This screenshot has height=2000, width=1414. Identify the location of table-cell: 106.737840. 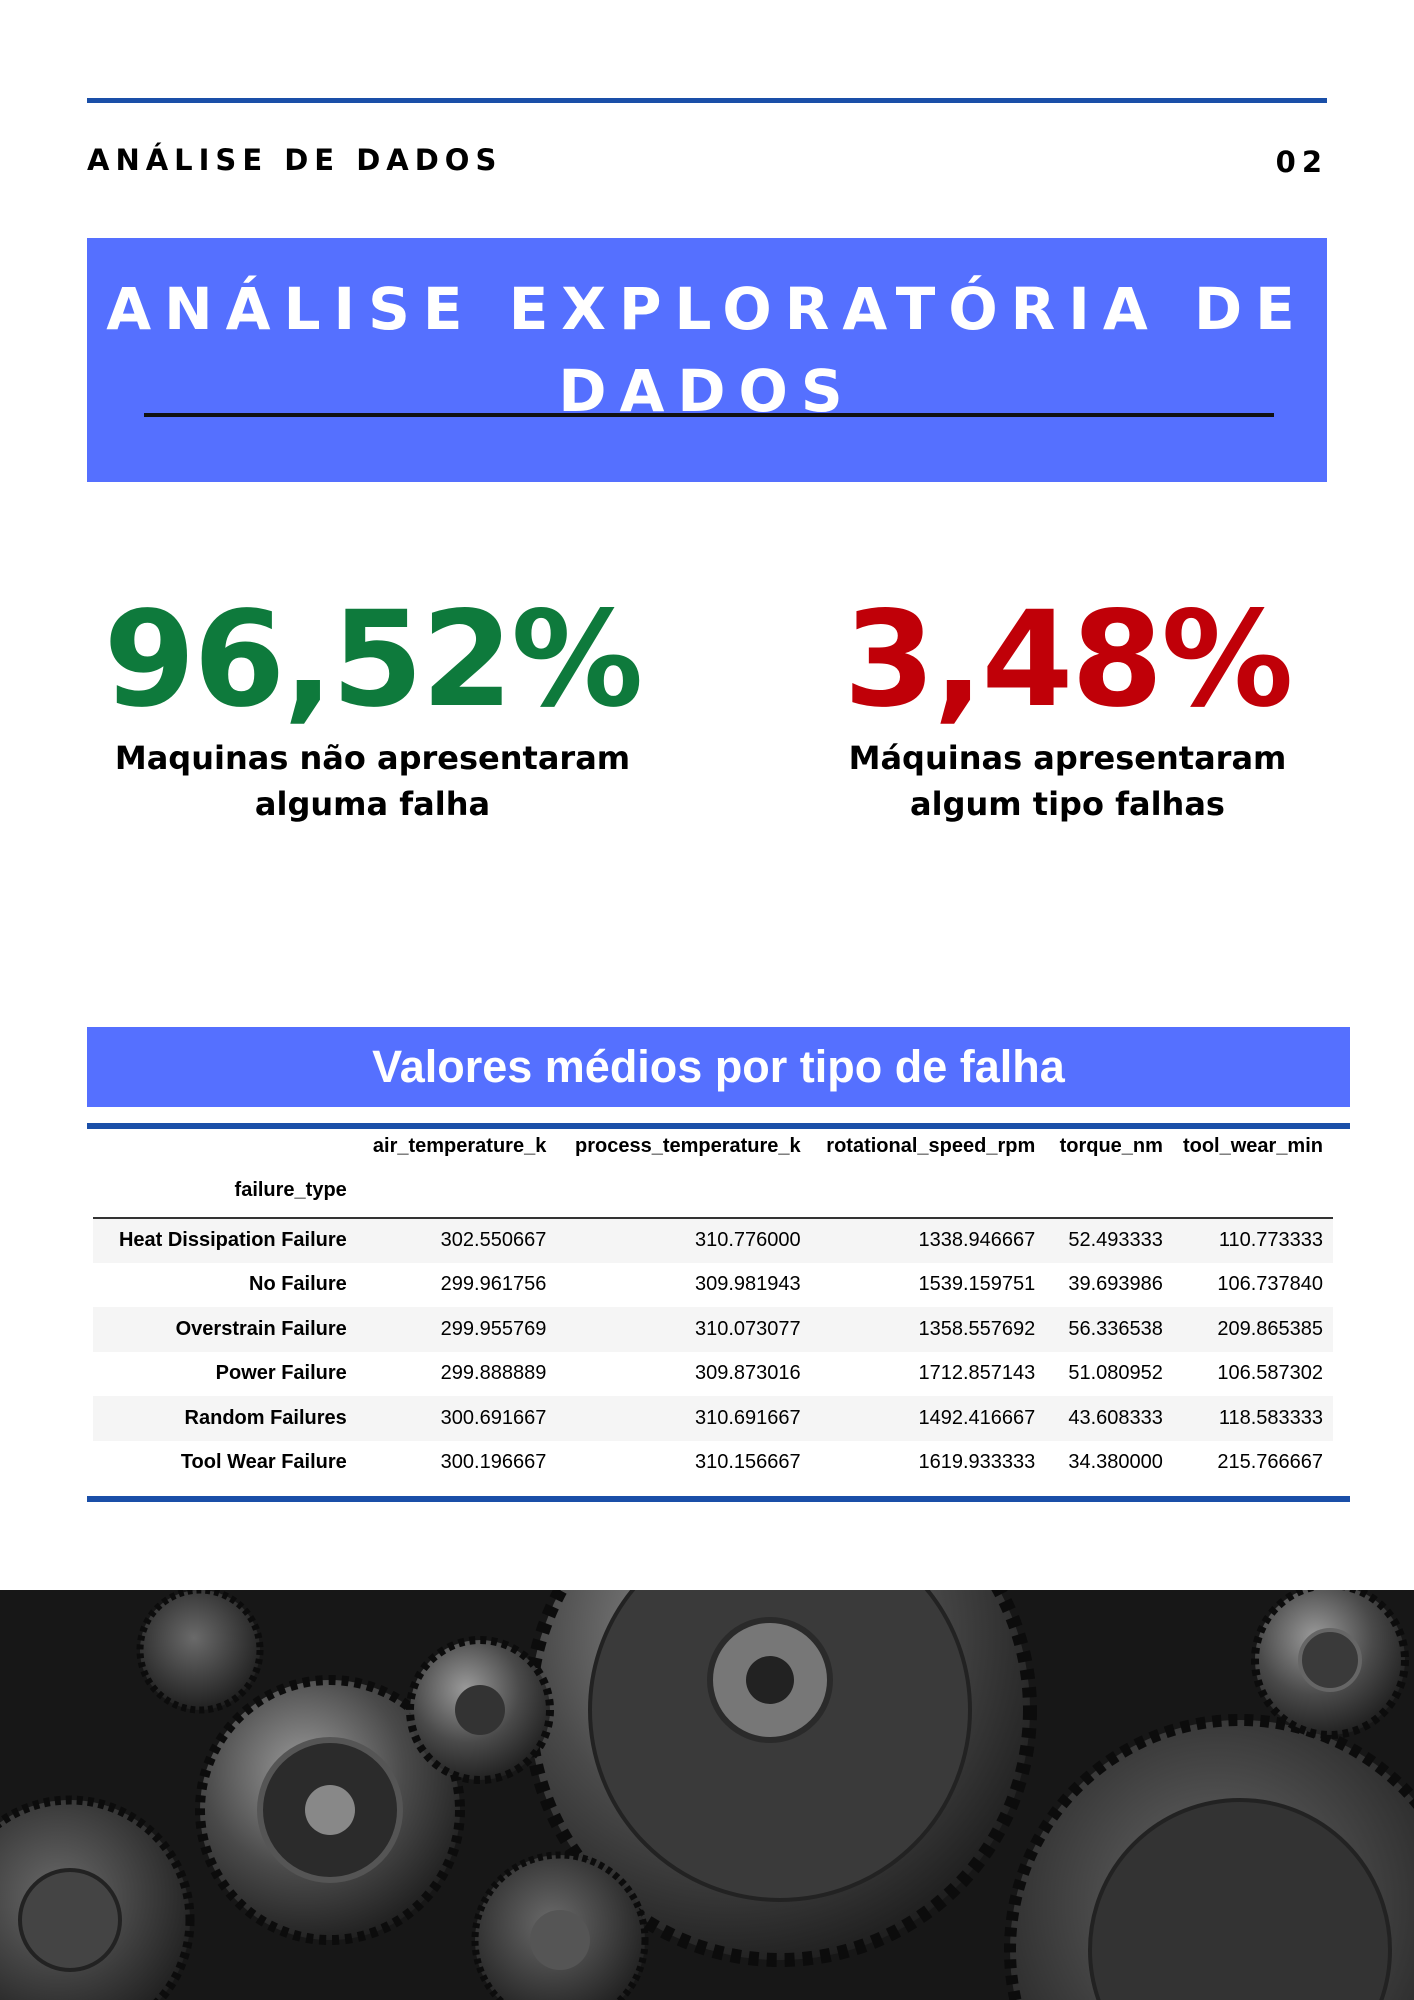
(1270, 1284).